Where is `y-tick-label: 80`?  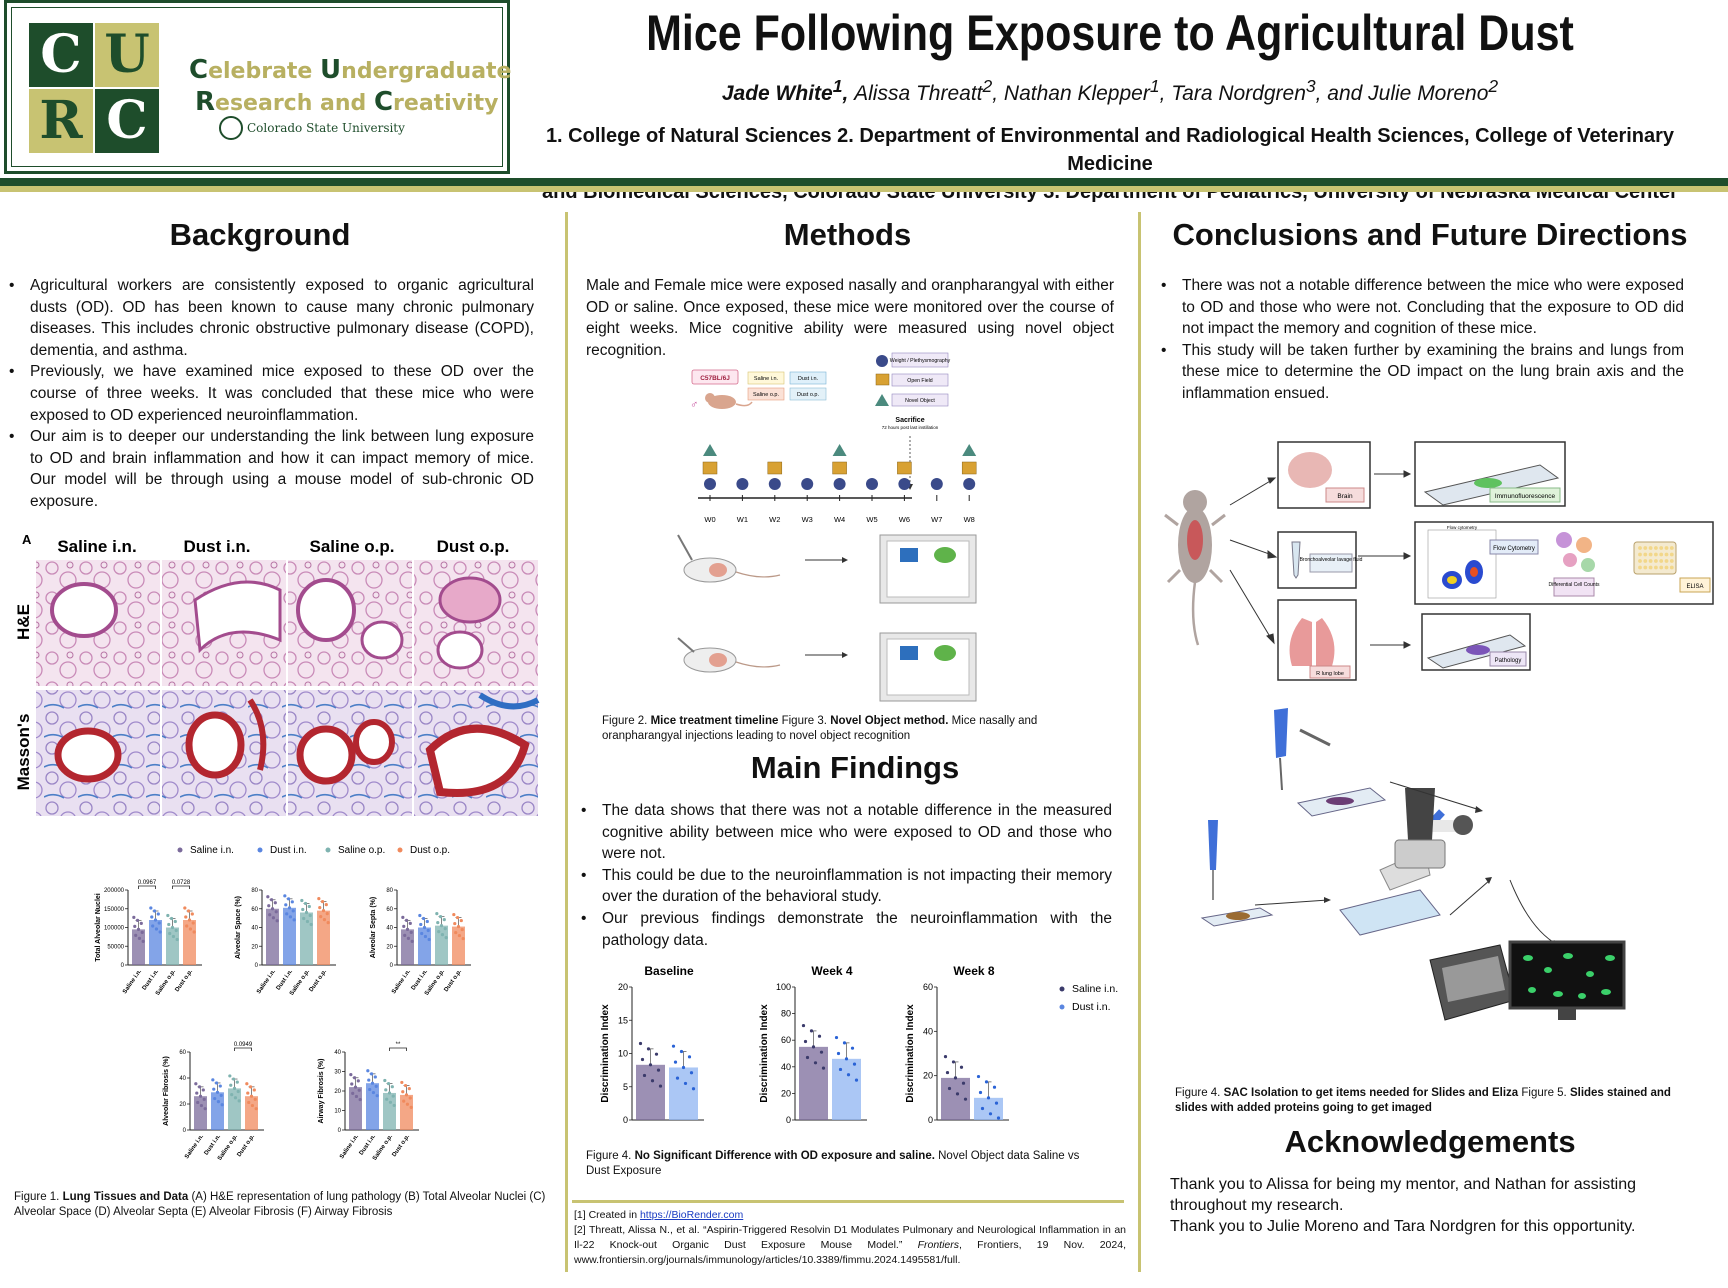 y-tick-label: 80 is located at coordinates (786, 1014).